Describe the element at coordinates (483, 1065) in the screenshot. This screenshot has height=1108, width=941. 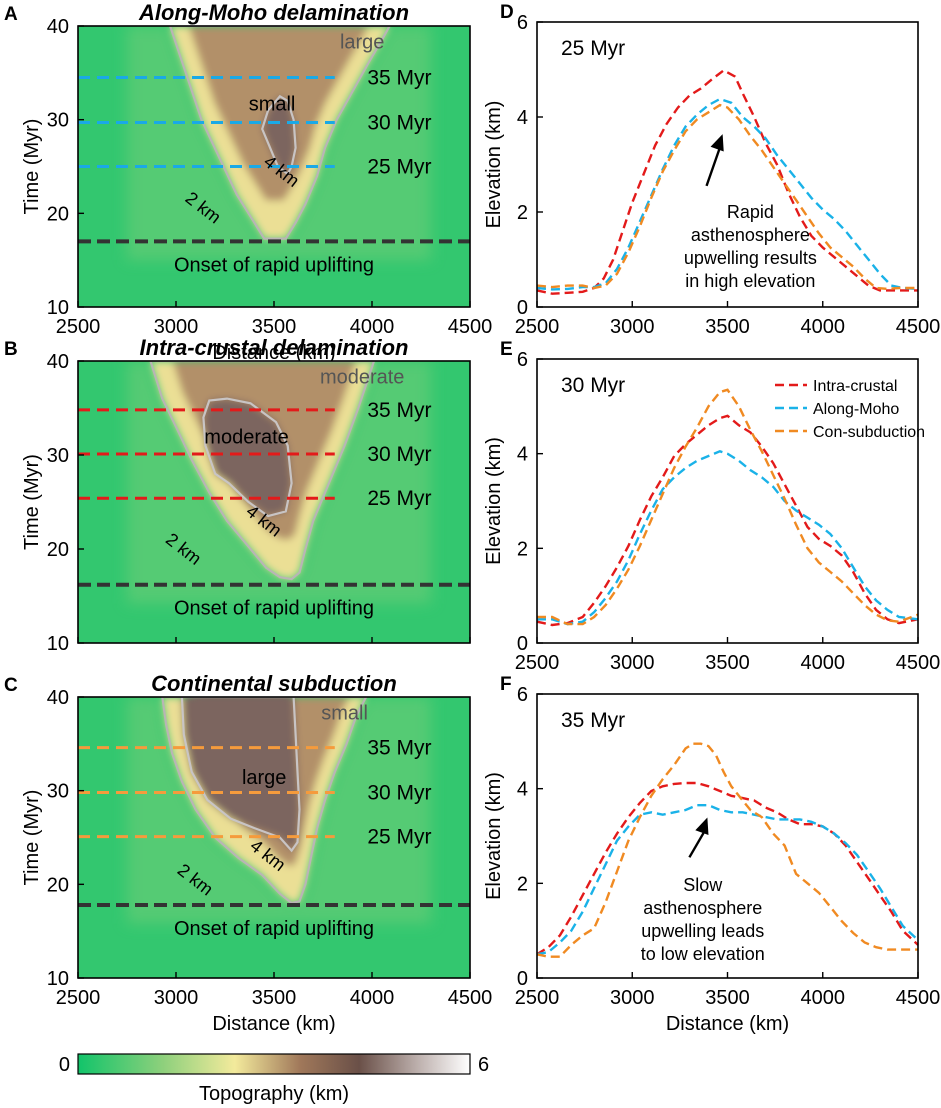
I see `colorbar-max-label: 6` at that location.